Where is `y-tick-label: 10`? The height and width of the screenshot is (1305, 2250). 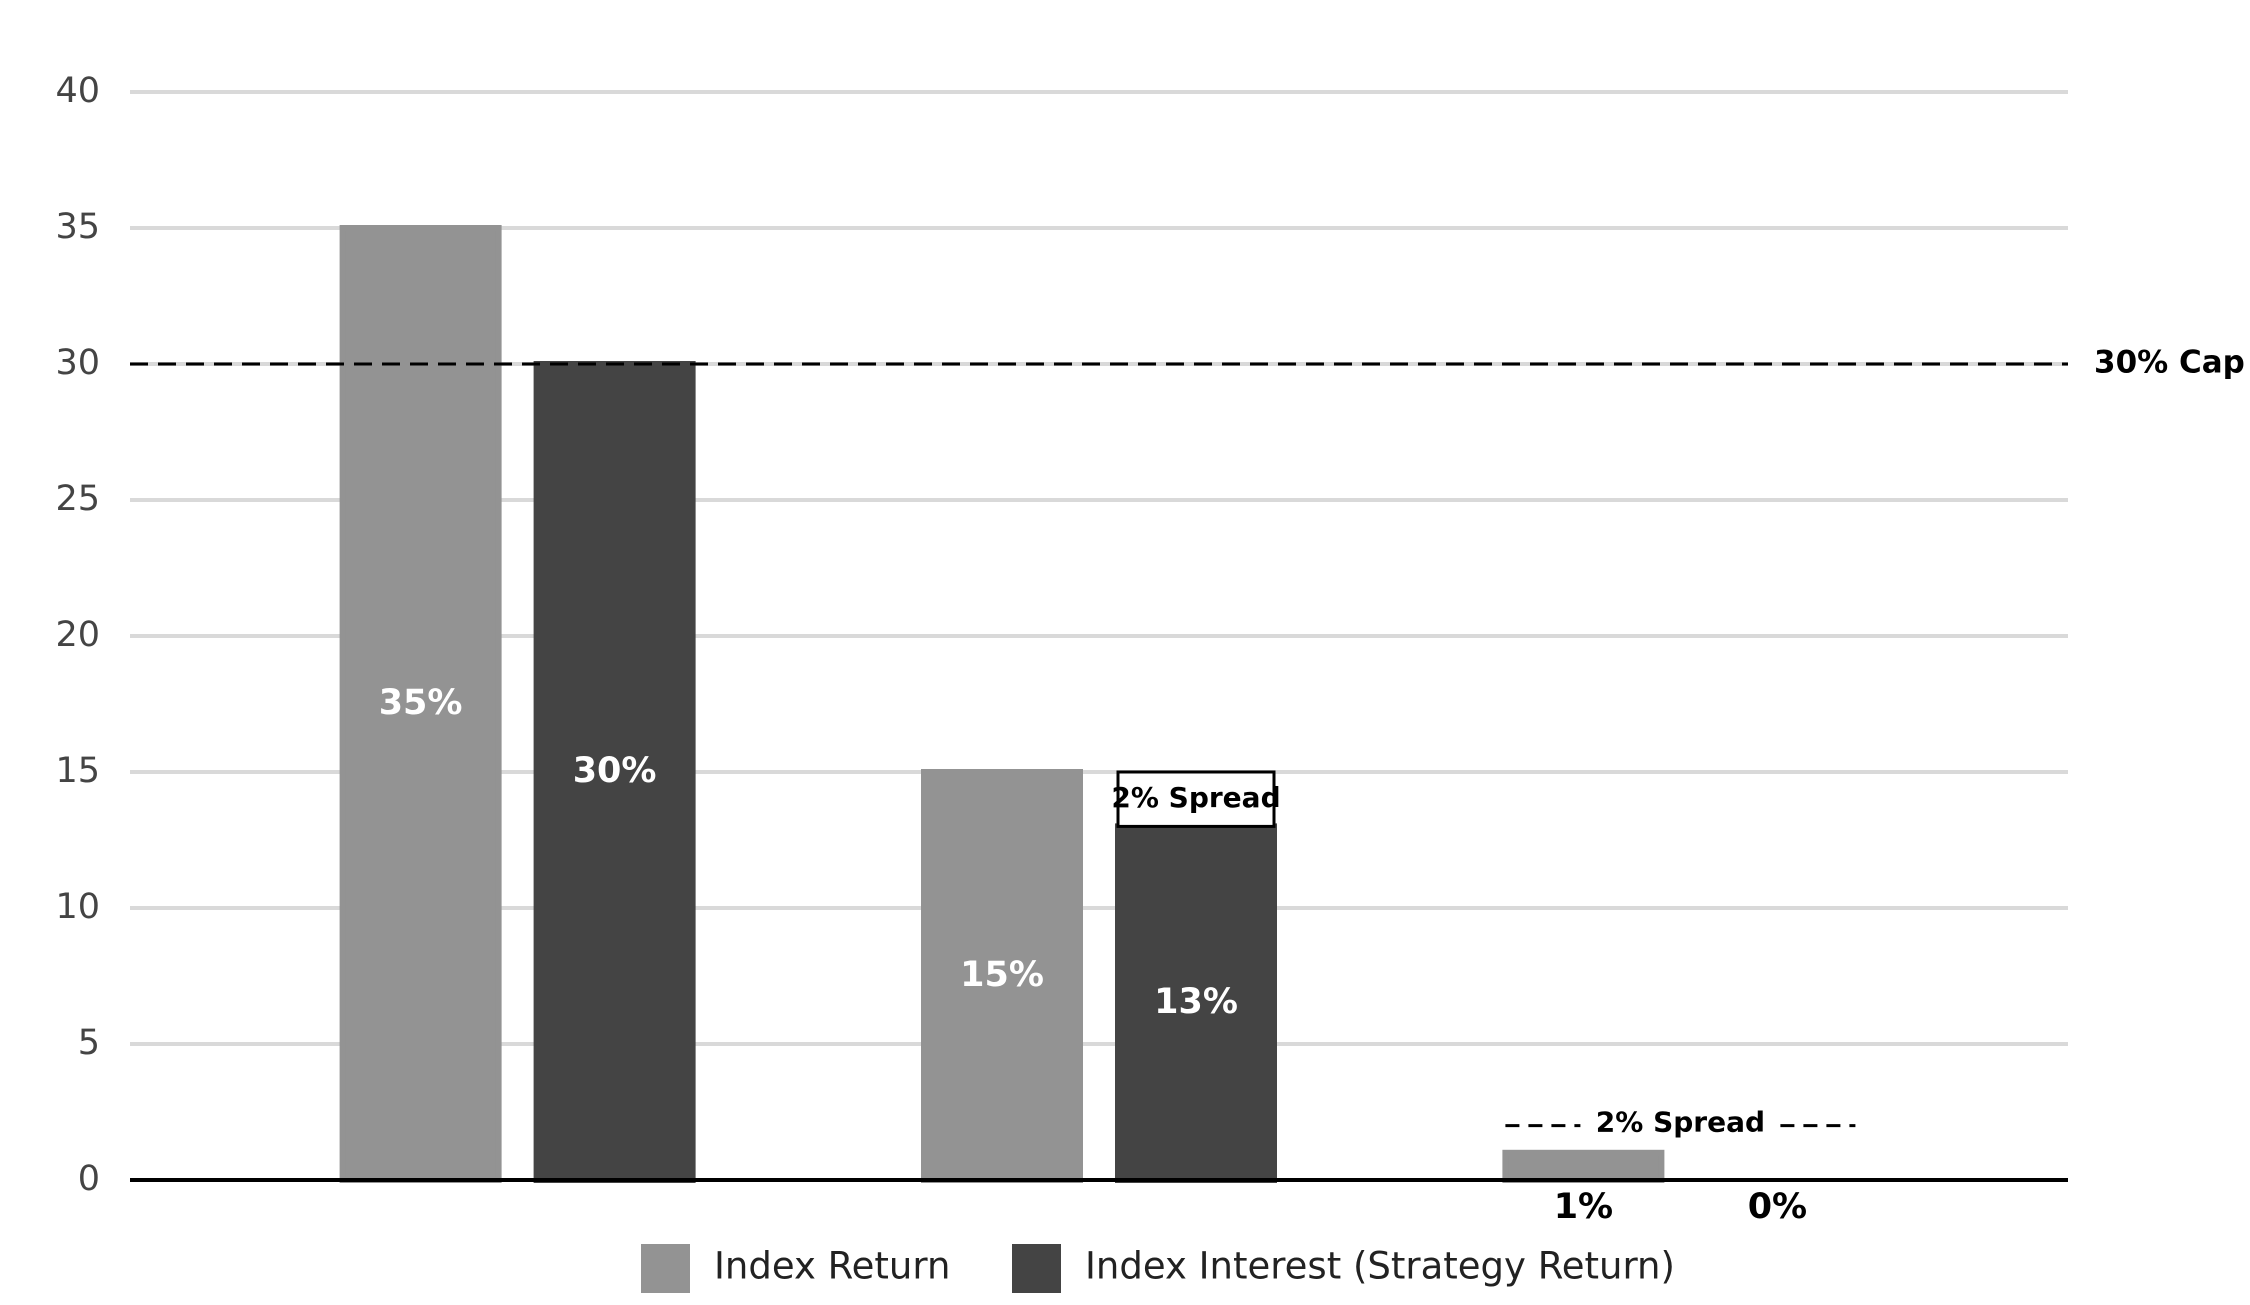
y-tick-label: 10 is located at coordinates (77, 907).